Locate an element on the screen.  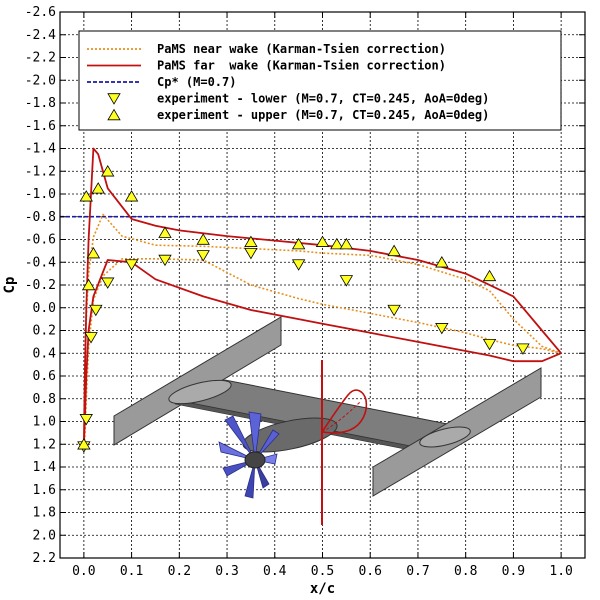
y-tick-label: 0.4 is located at coordinates (45, 353).